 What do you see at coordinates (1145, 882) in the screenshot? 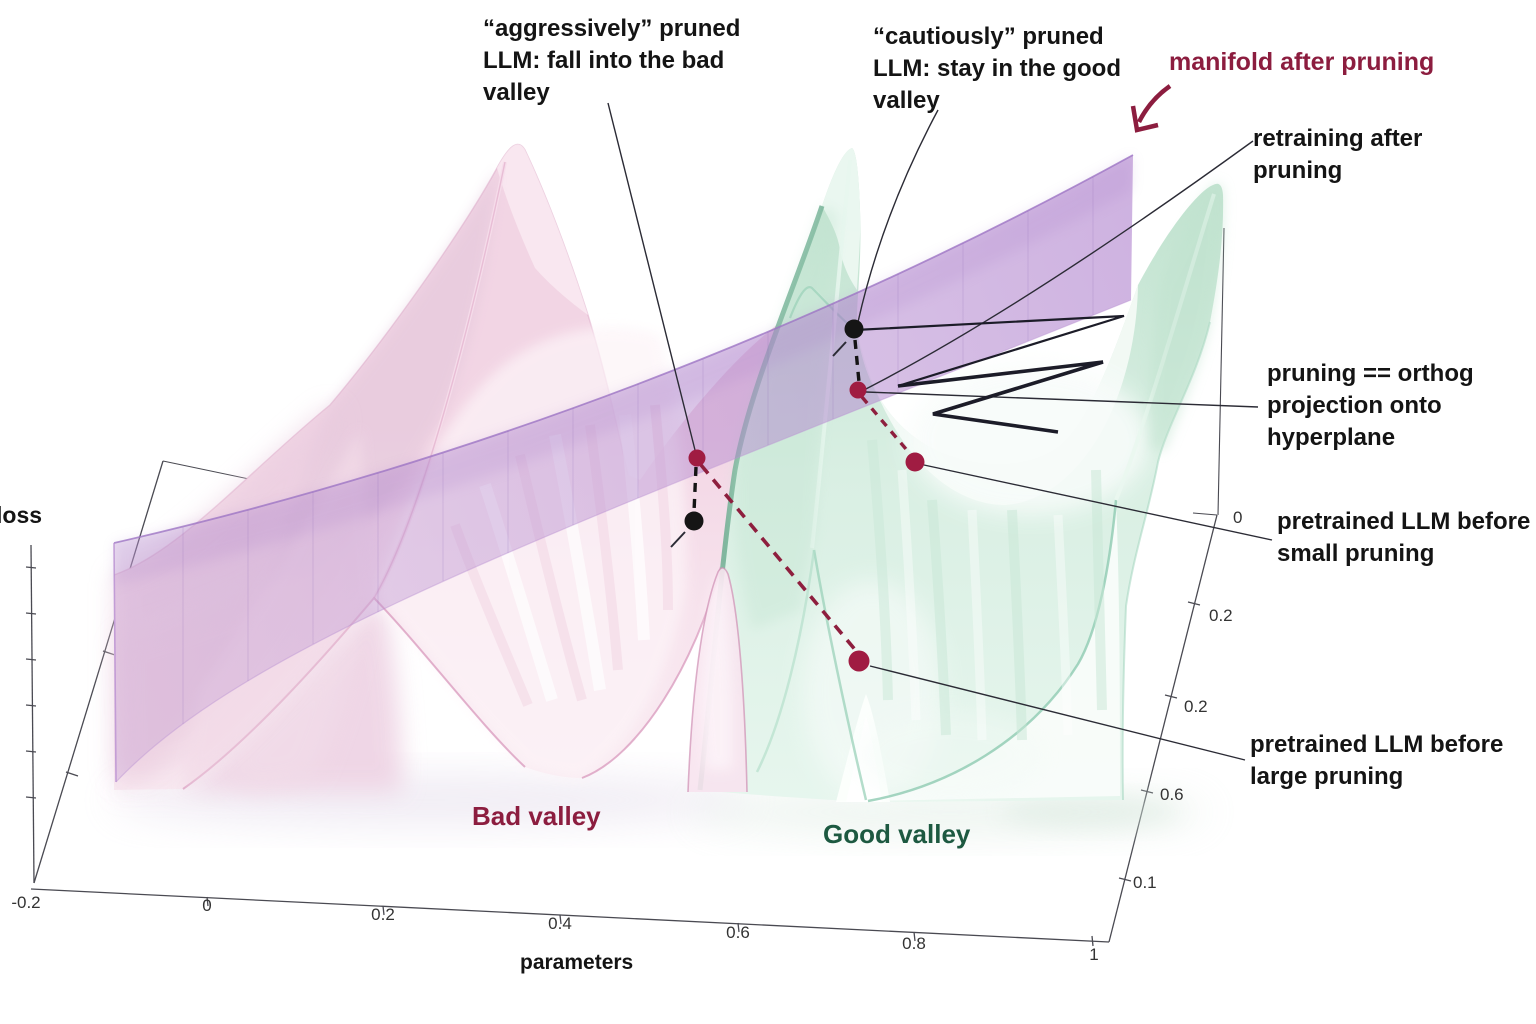
I see `svg-text: 0.1` at bounding box center [1145, 882].